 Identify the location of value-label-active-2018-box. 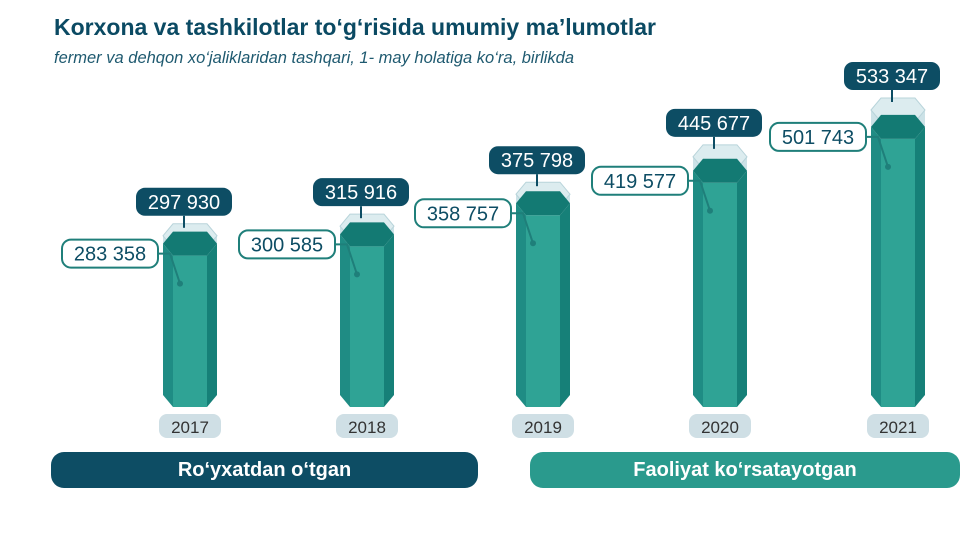
(287, 244).